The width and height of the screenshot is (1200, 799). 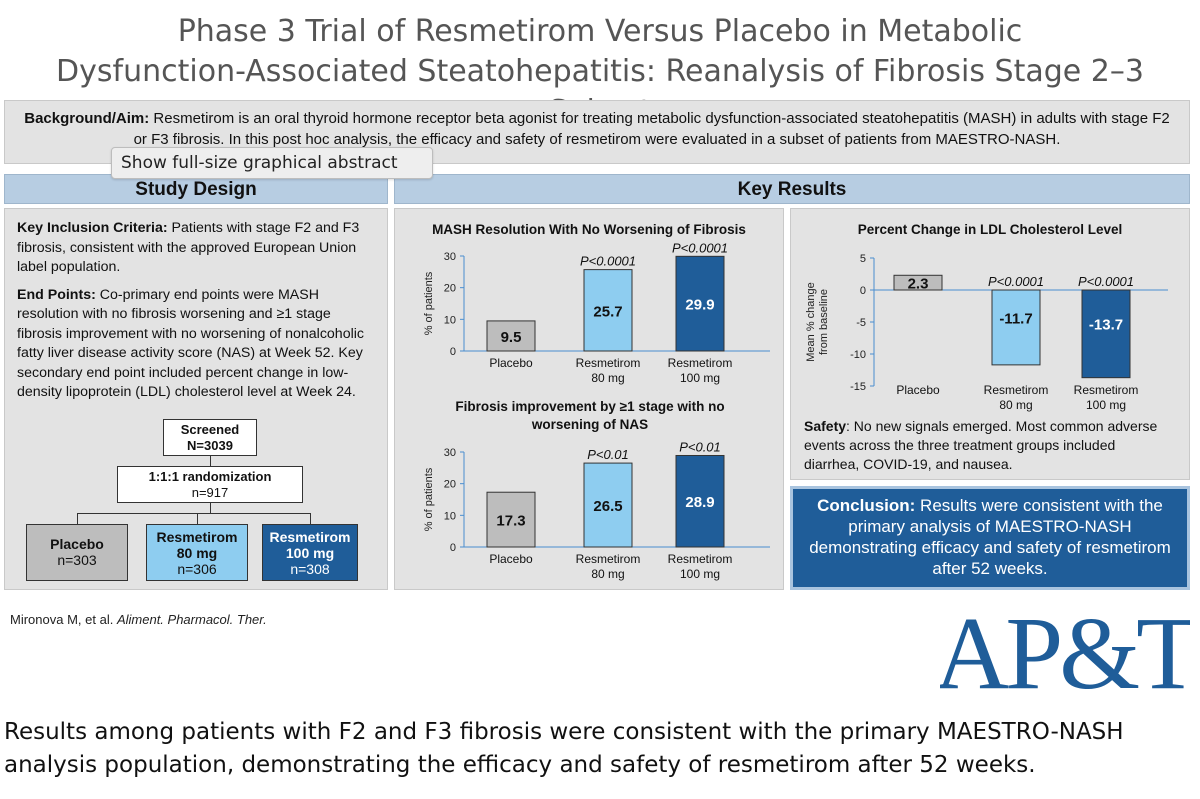 I want to click on arm-n: n=303, so click(x=77, y=560).